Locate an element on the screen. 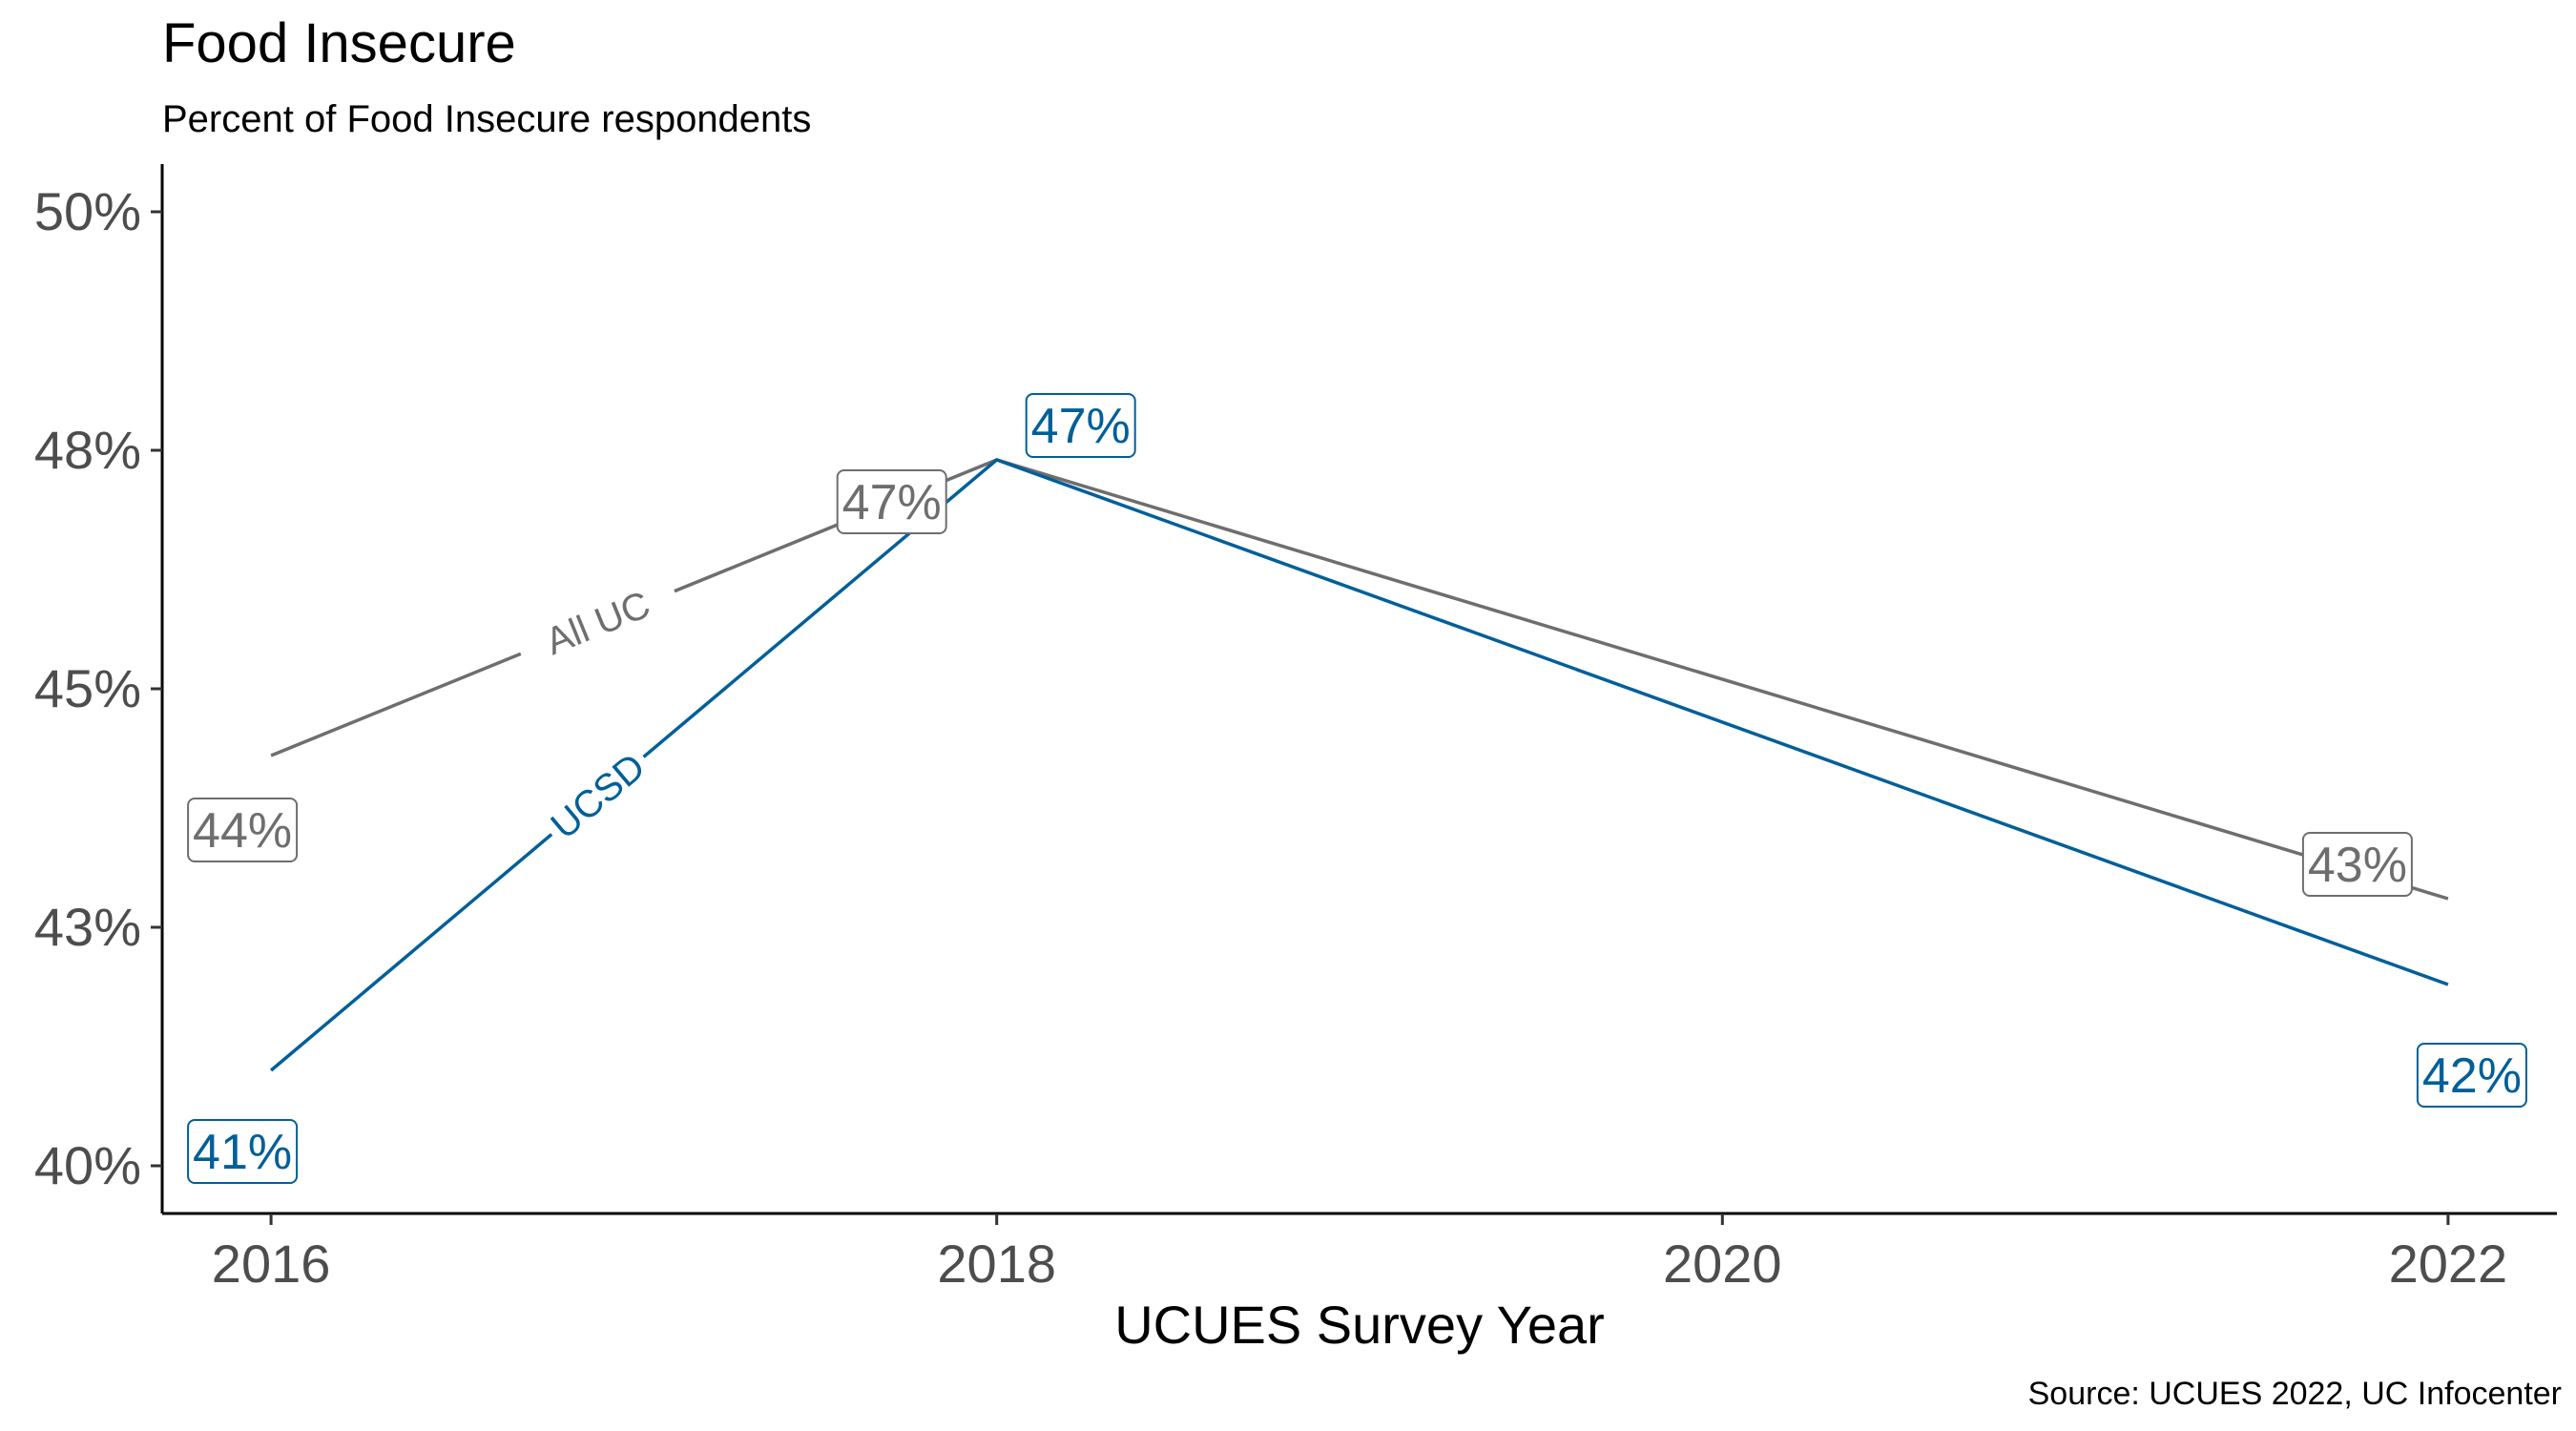 The image size is (2576, 1431). data-label-text: 41% is located at coordinates (242, 1152).